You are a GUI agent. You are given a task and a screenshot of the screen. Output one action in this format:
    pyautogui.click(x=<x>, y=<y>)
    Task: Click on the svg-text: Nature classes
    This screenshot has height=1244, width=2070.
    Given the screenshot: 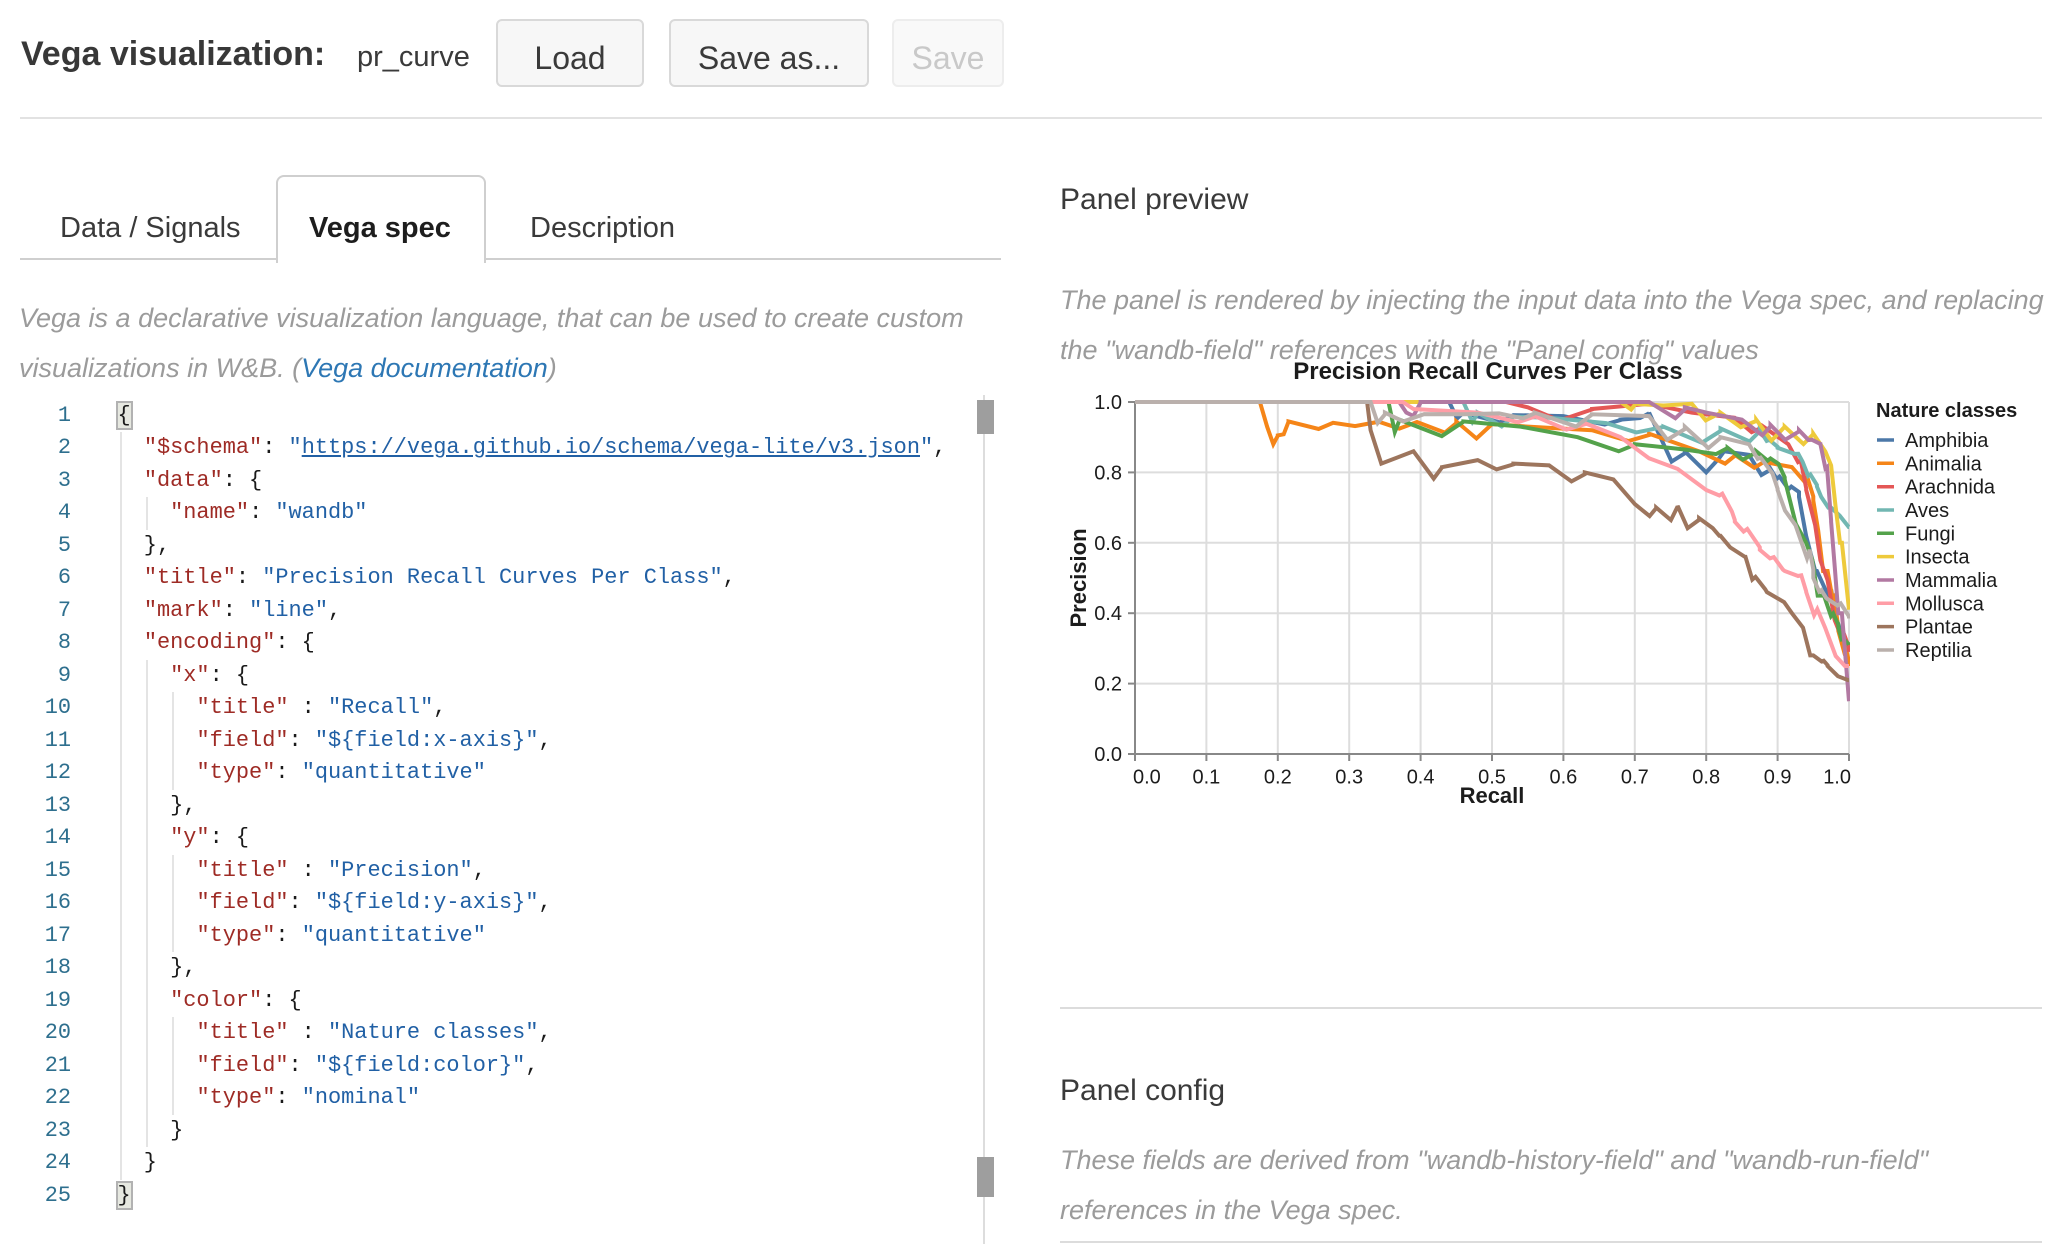 What is the action you would take?
    pyautogui.click(x=1946, y=411)
    